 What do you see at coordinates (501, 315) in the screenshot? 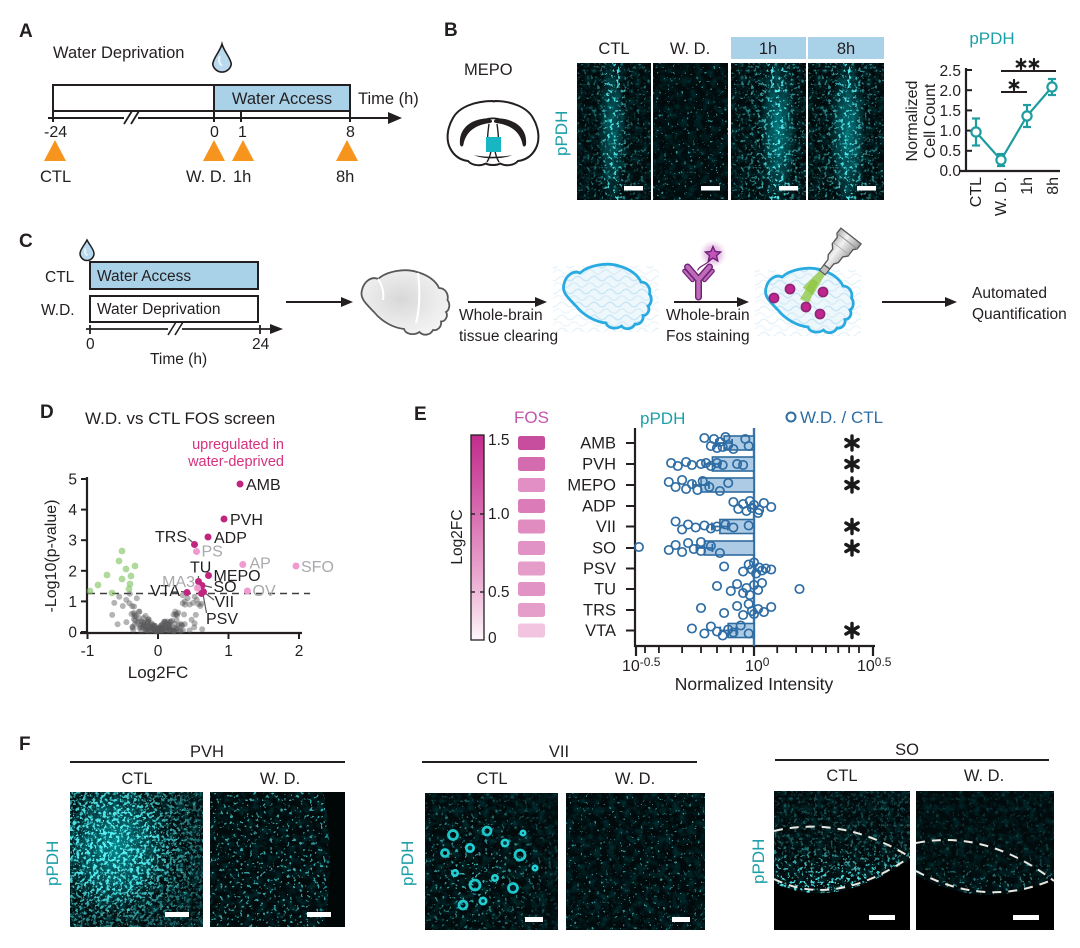
I see `svg-text: Whole-brain` at bounding box center [501, 315].